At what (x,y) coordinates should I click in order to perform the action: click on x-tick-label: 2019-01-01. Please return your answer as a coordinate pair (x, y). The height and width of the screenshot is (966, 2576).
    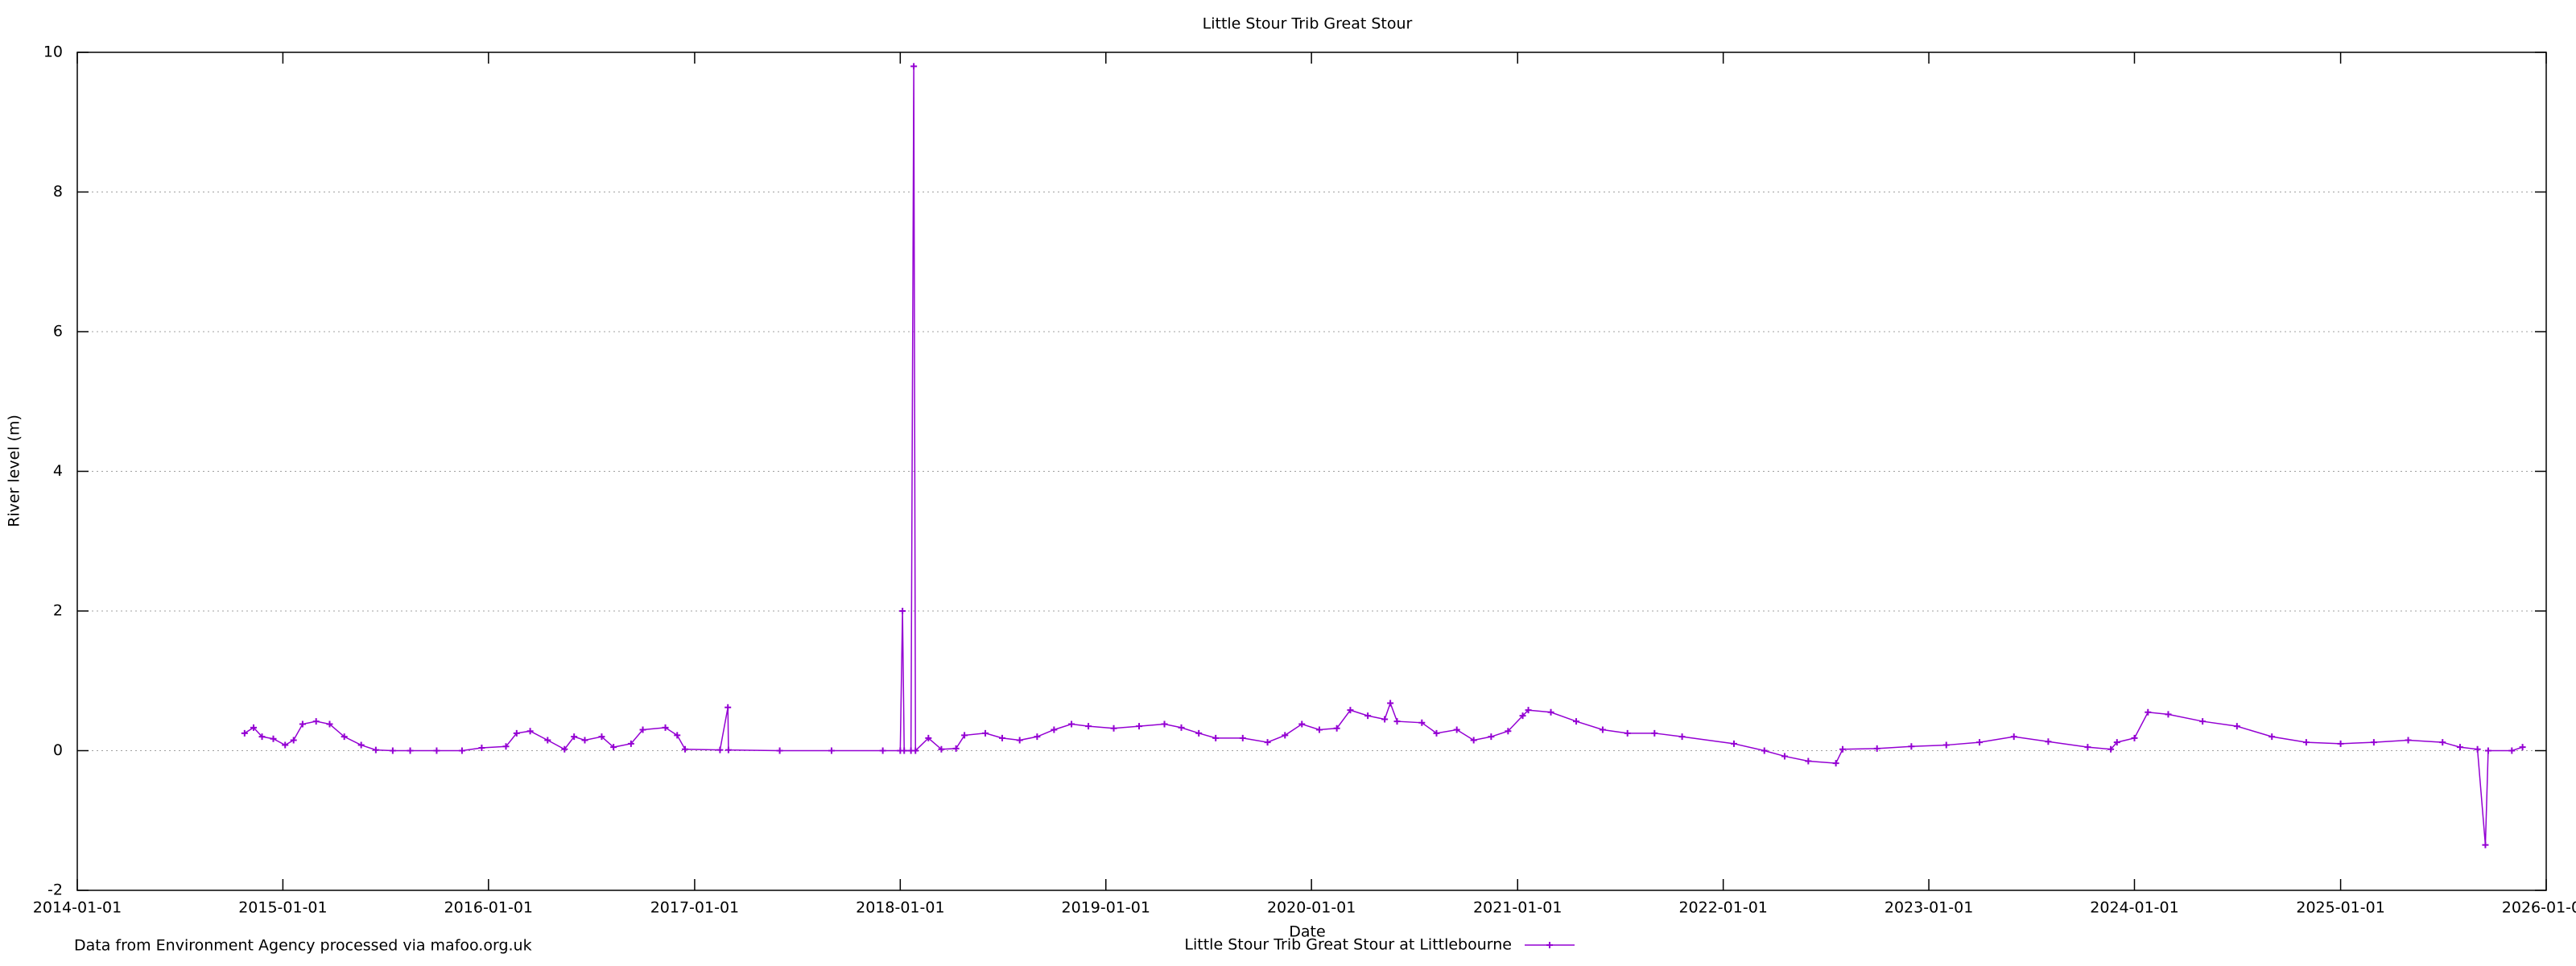
    Looking at the image, I should click on (1106, 908).